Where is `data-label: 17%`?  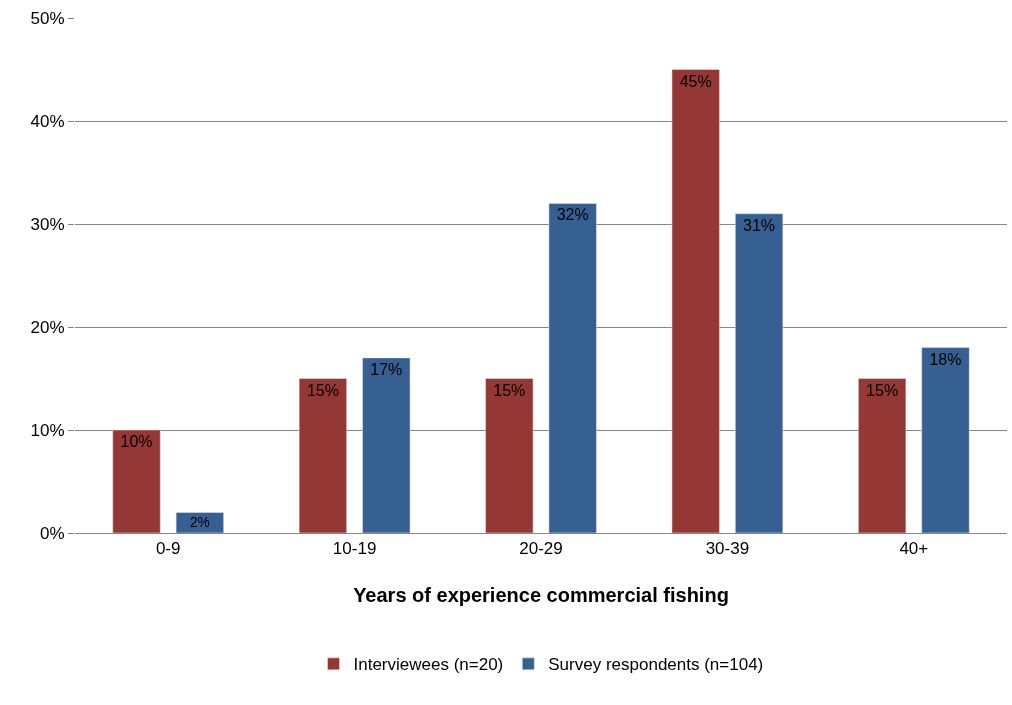
data-label: 17% is located at coordinates (386, 369).